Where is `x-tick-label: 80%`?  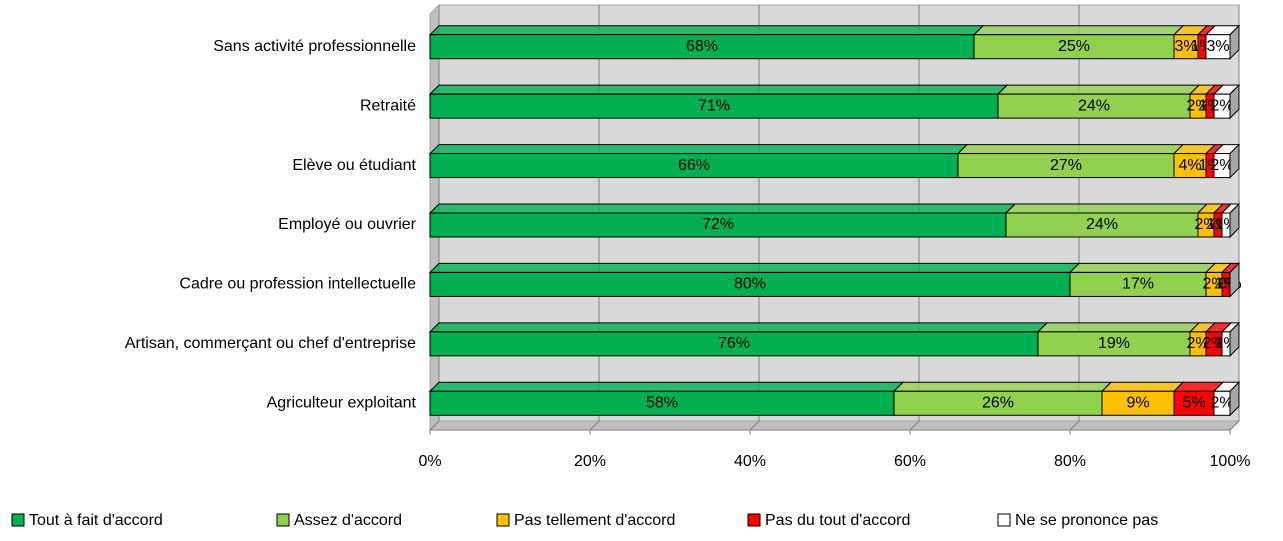
x-tick-label: 80% is located at coordinates (1070, 461).